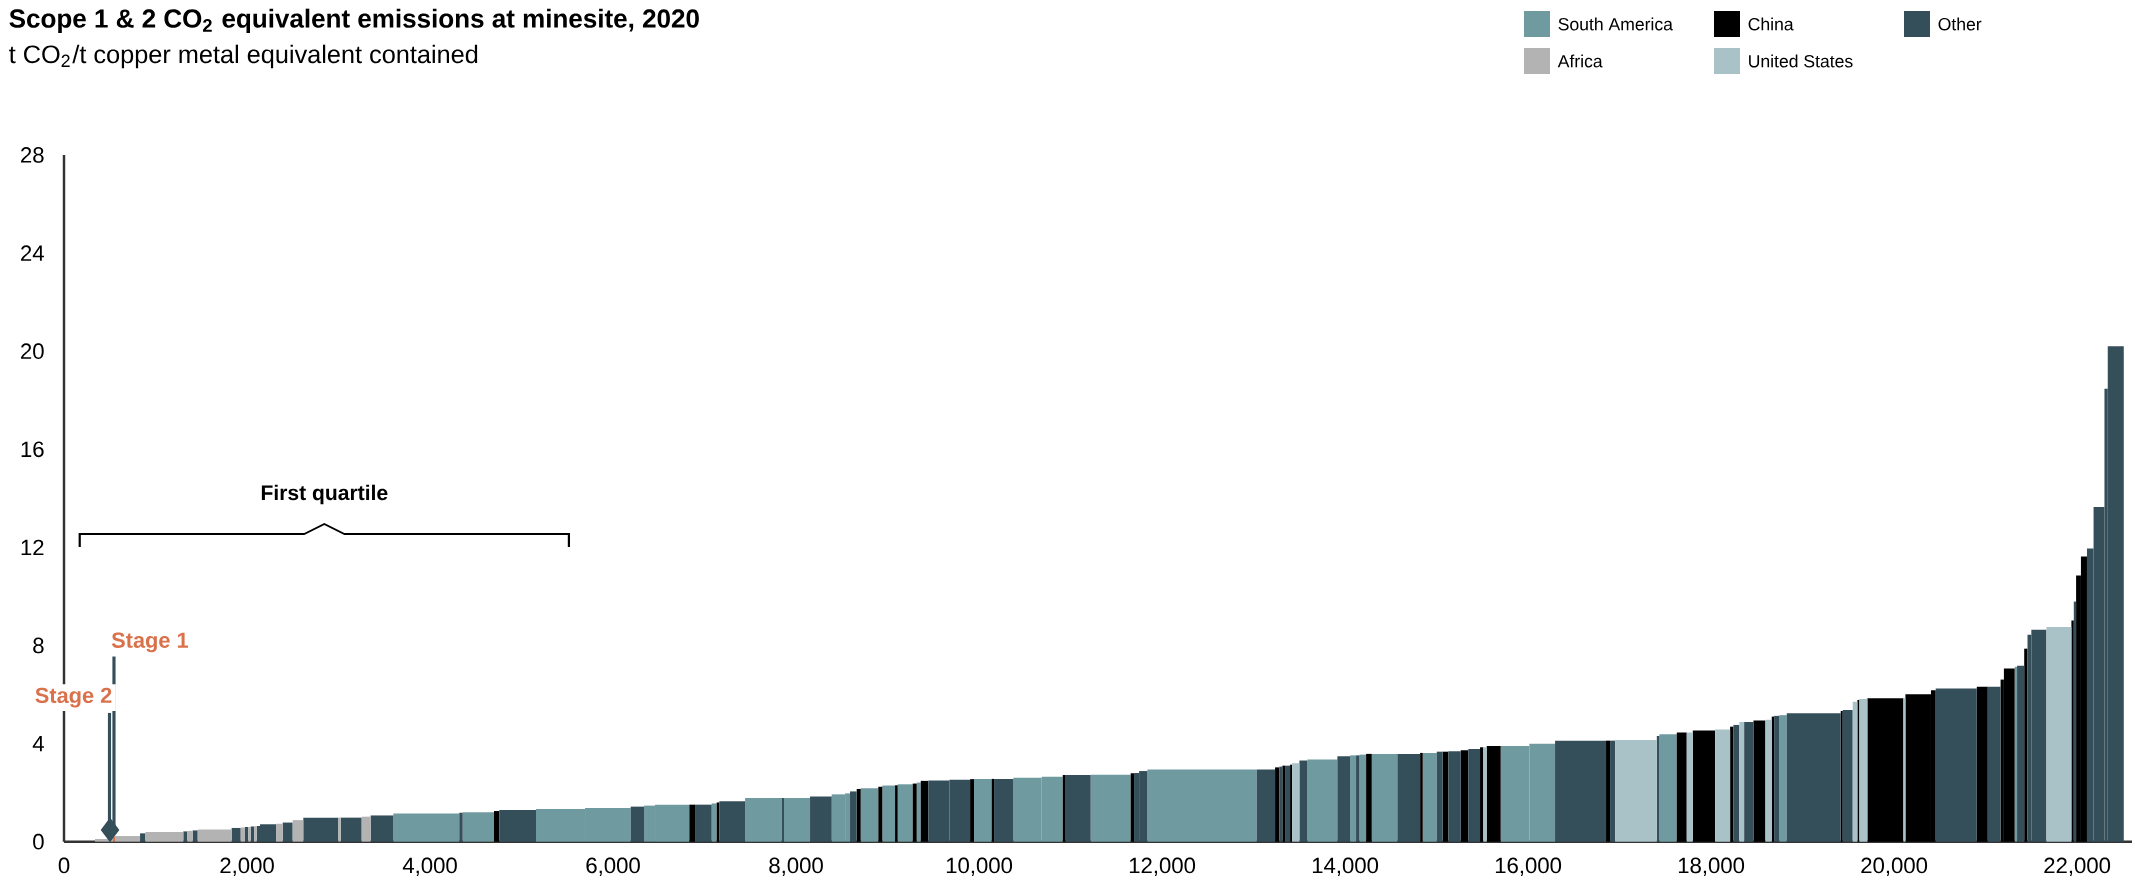  Describe the element at coordinates (32, 547) in the screenshot. I see `y-tick-label: 12` at that location.